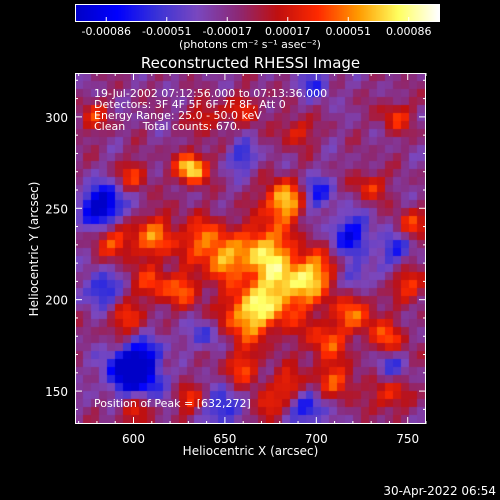  Describe the element at coordinates (349, 31) in the screenshot. I see `colorbar-tick-label: 0.00051` at that location.